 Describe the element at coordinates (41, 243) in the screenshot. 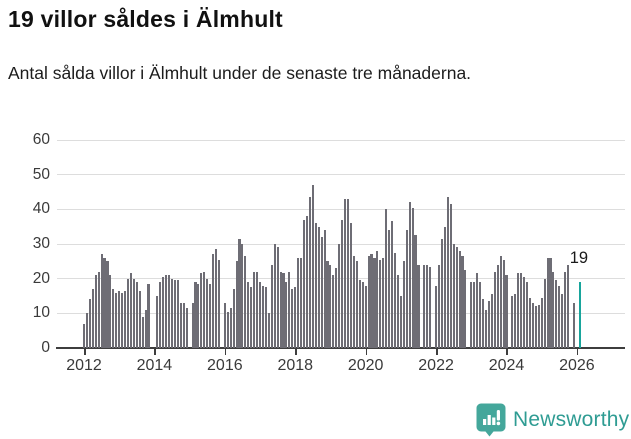

I see `y-axis-label: 30` at that location.